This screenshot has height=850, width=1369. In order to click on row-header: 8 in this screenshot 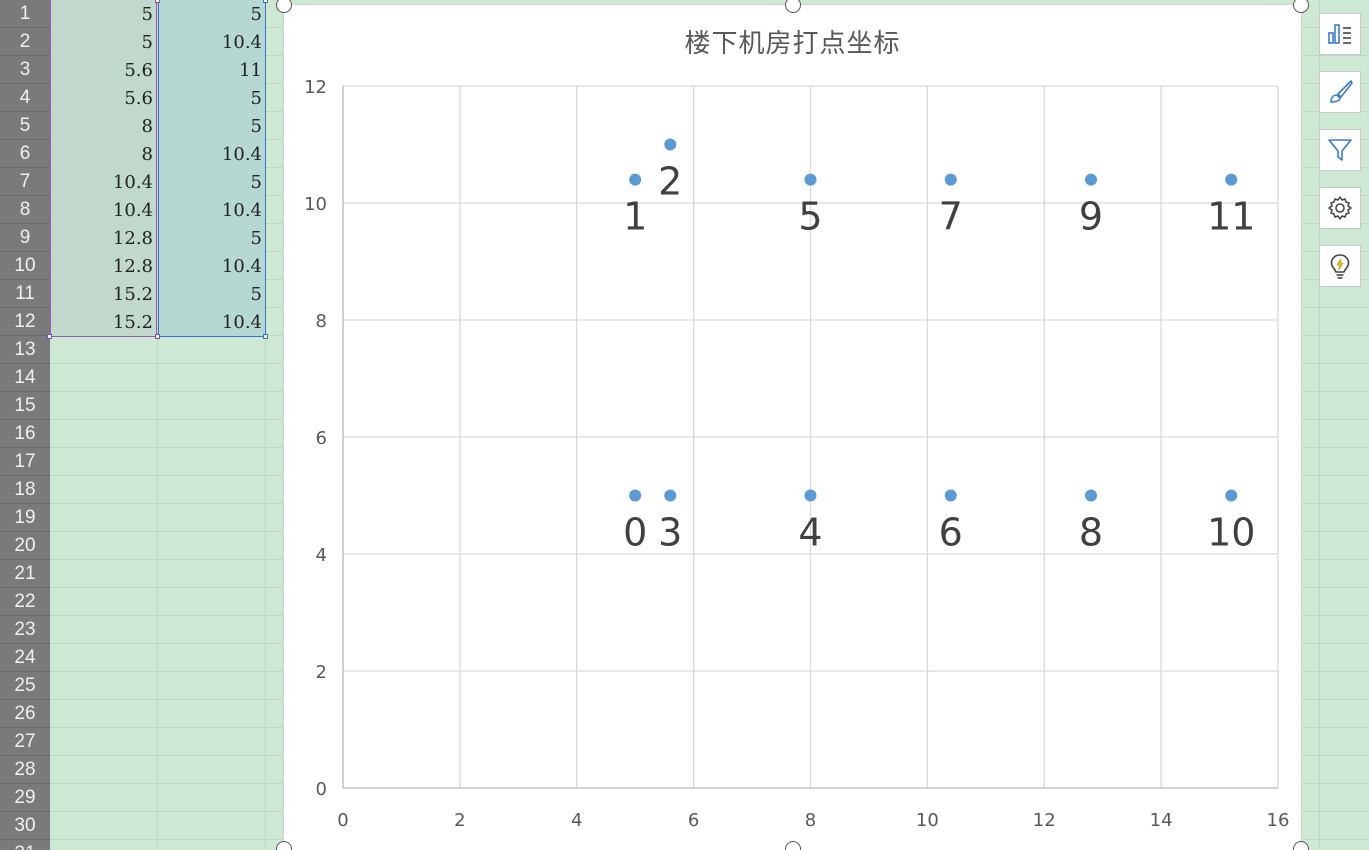, I will do `click(25, 210)`.